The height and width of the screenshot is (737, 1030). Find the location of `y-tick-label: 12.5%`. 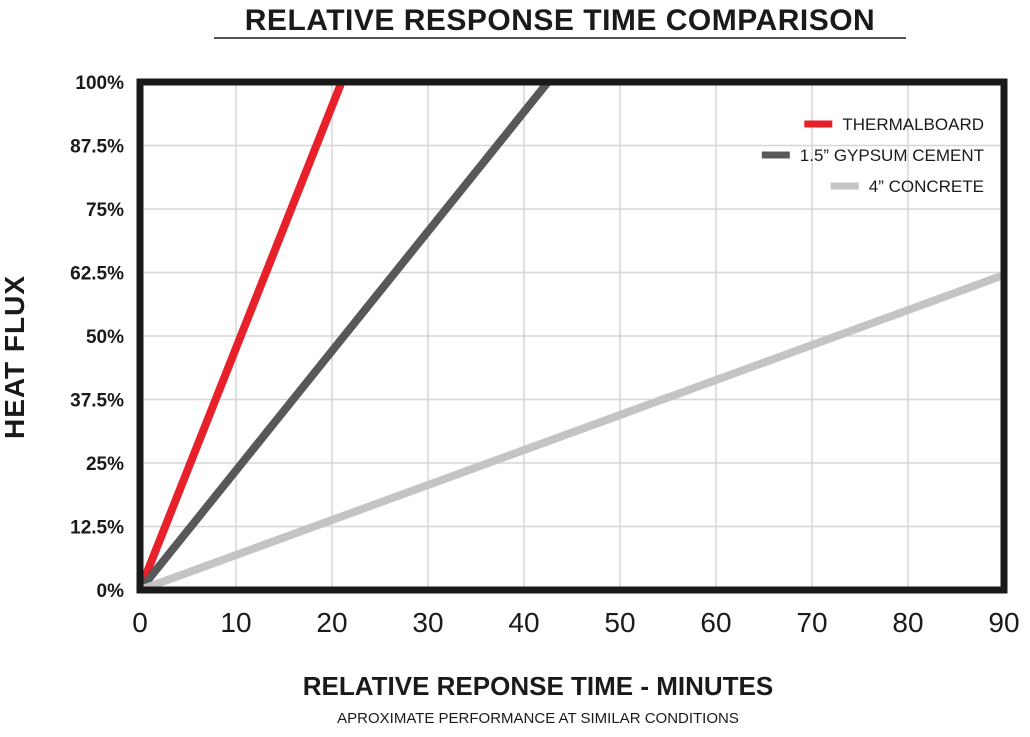

y-tick-label: 12.5% is located at coordinates (97, 528).